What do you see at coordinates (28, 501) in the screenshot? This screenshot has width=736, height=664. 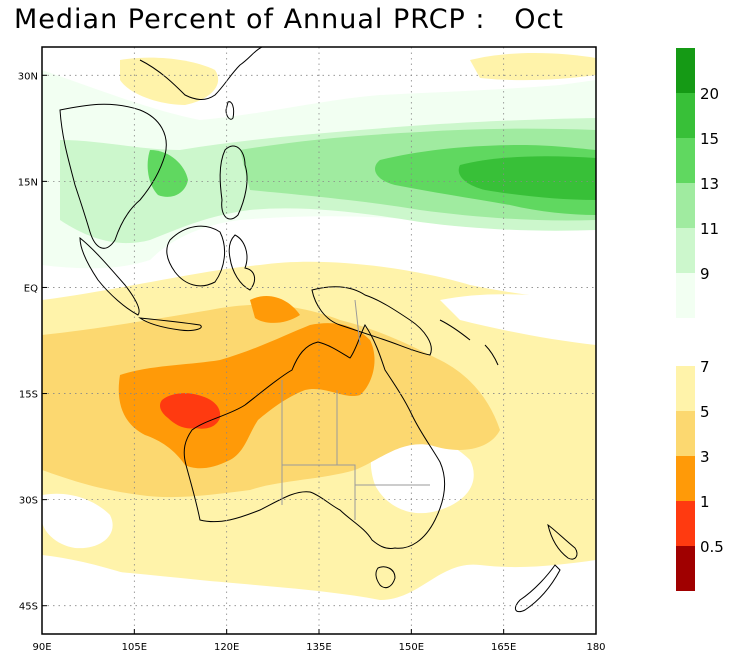 I see `y-tick-label: 30S` at bounding box center [28, 501].